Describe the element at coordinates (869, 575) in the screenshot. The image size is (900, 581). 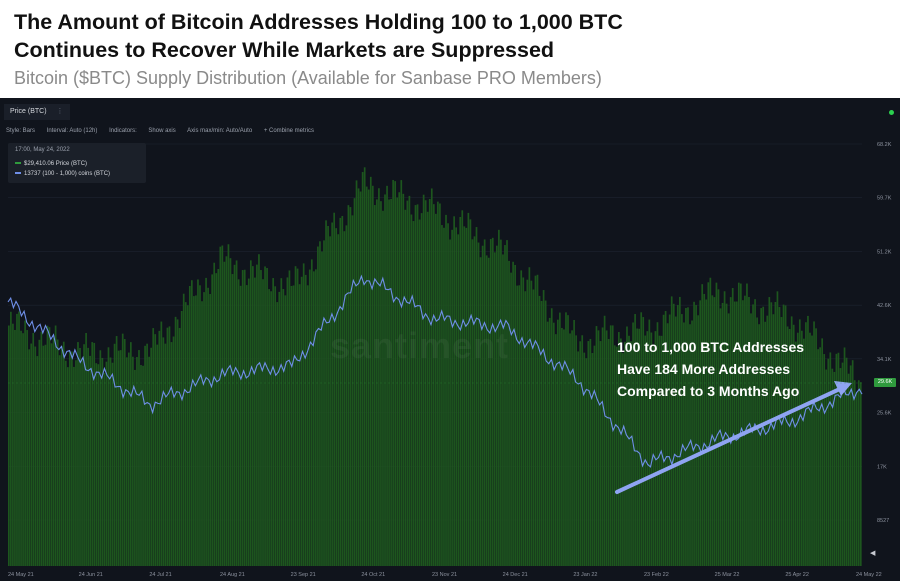
I see `x-tick-label: 24 May 22` at that location.